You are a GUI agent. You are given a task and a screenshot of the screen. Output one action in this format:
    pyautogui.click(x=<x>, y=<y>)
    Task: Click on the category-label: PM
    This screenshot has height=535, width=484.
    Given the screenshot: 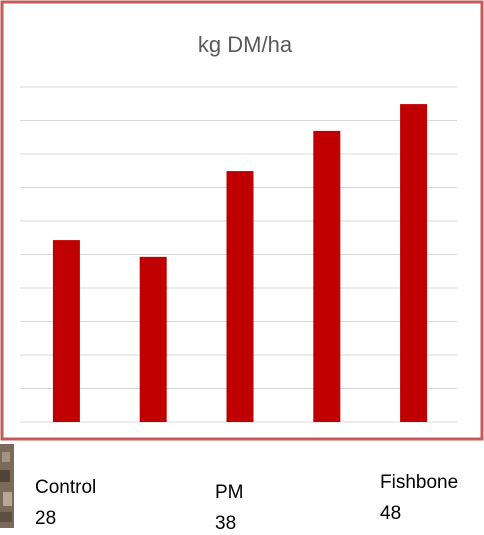 What is the action you would take?
    pyautogui.click(x=229, y=492)
    